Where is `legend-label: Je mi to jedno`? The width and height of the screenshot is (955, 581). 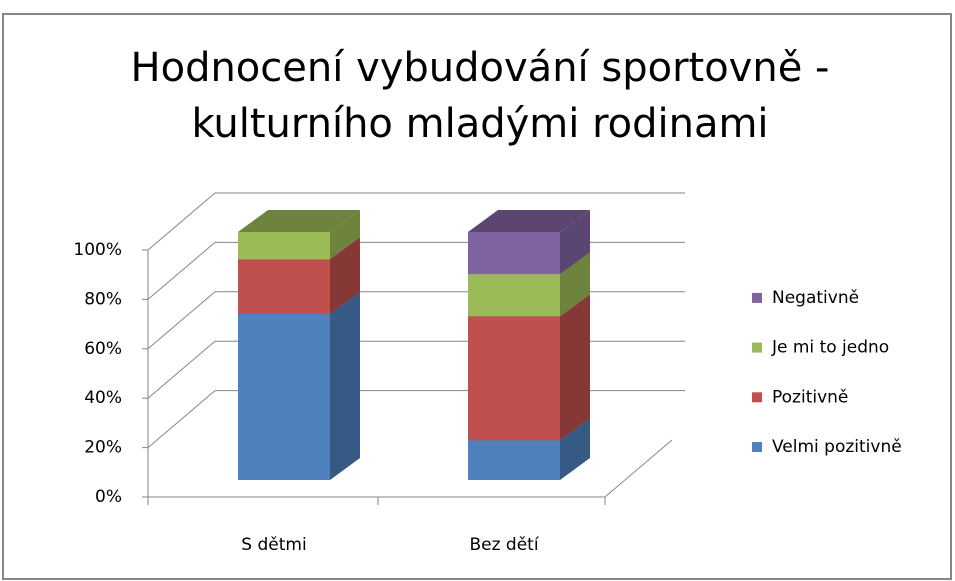
legend-label: Je mi to jedno is located at coordinates (830, 348).